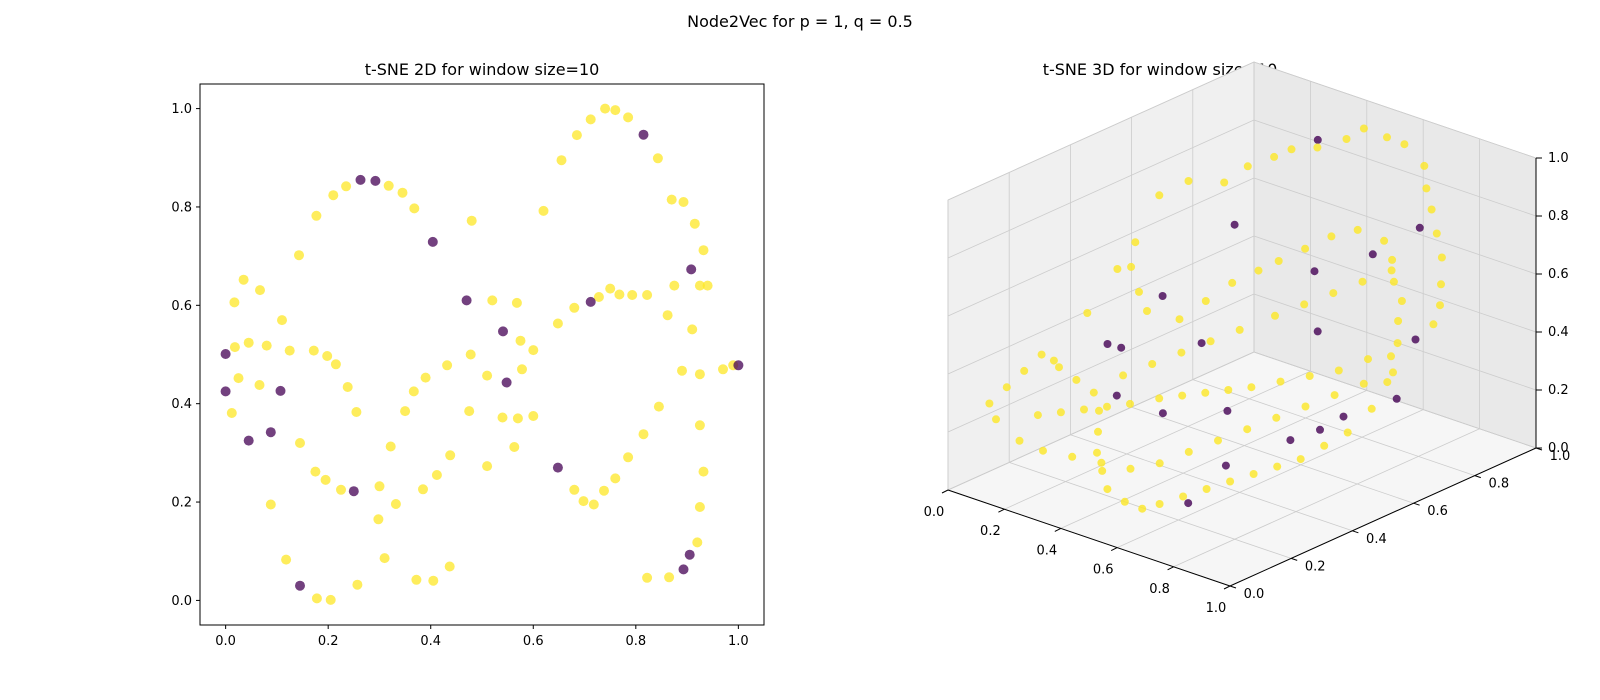 Image resolution: width=1600 pixels, height=700 pixels. Describe the element at coordinates (482, 69) in the screenshot. I see `chart-2d-title: t-SNE 2D for window size=10` at that location.